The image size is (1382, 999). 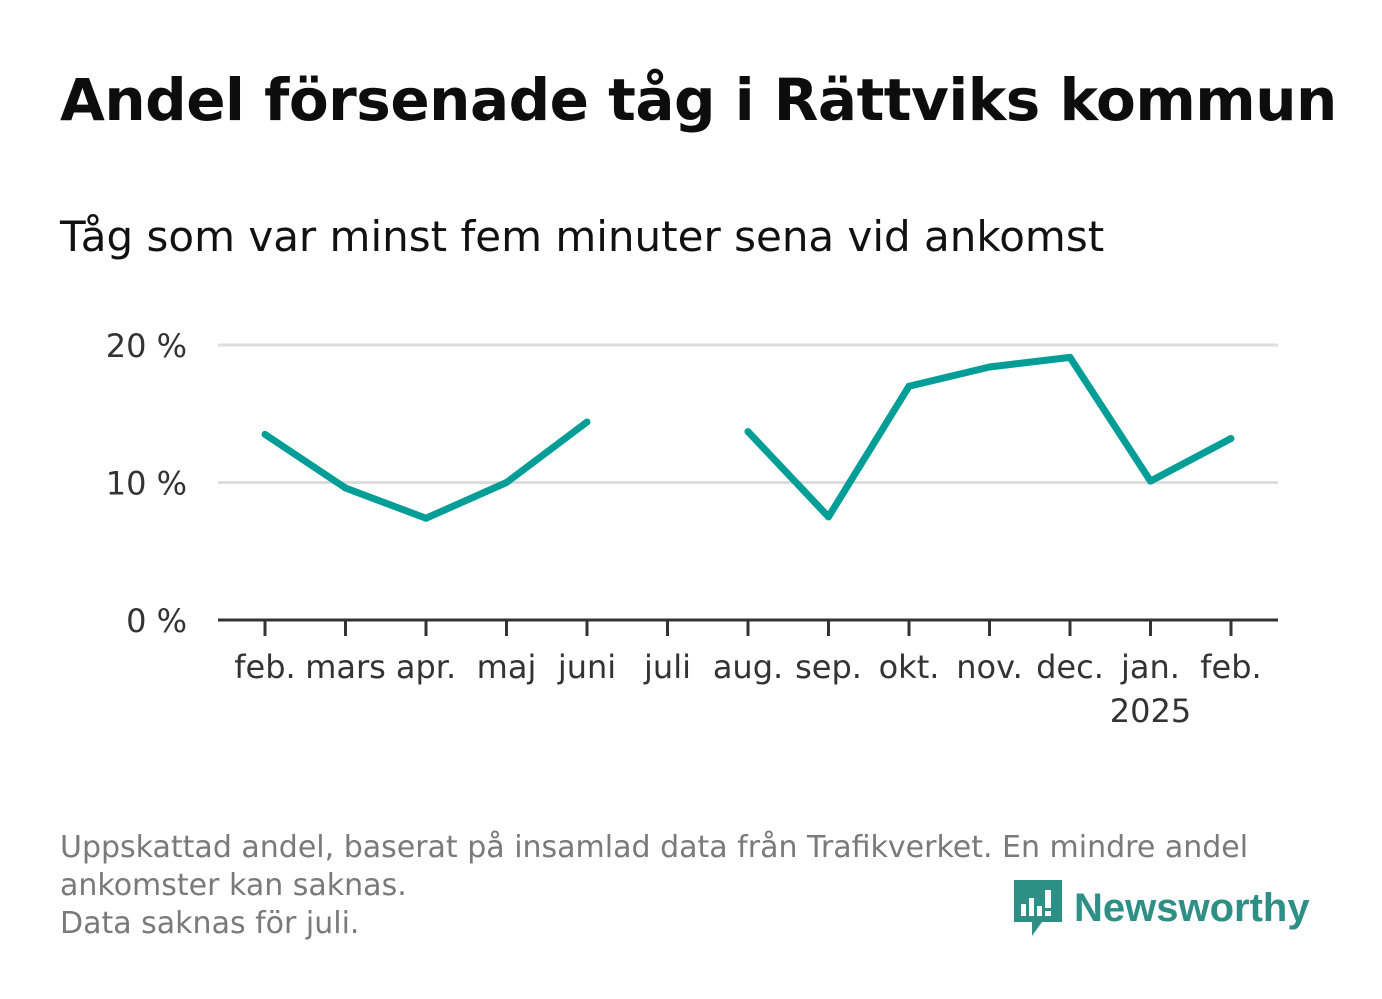 What do you see at coordinates (698, 100) in the screenshot?
I see `chart-title: Andel försenade tåg i Rättviks kommun` at bounding box center [698, 100].